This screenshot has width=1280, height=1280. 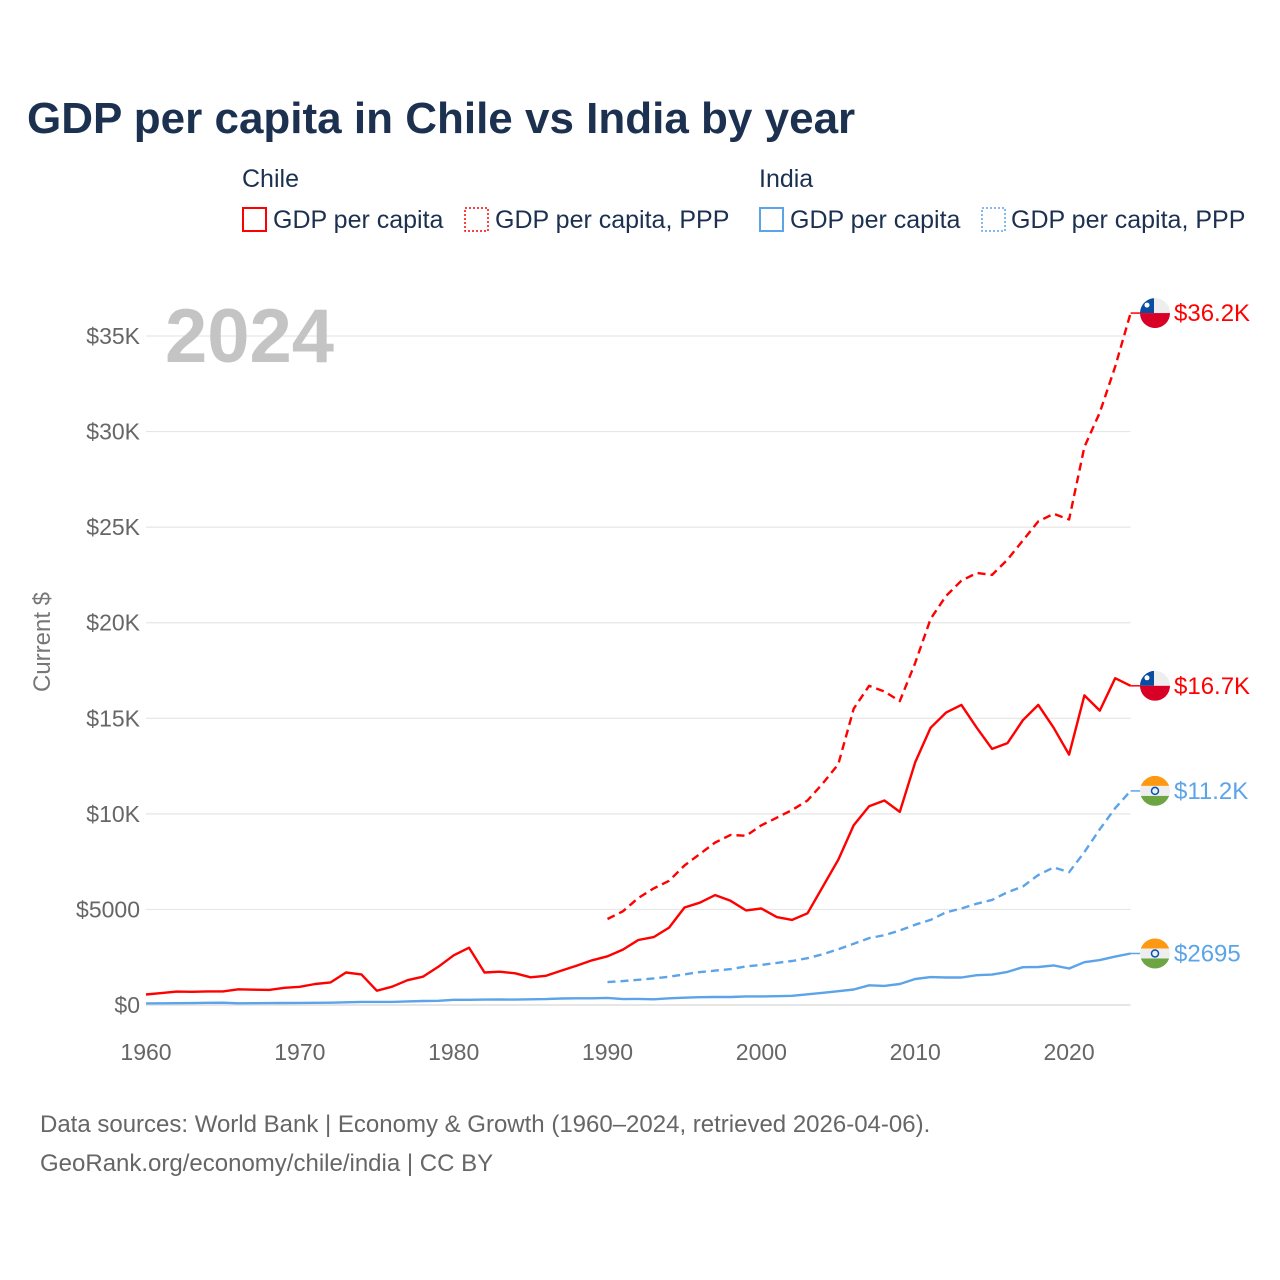 I want to click on chart-title: GDP per capita in Chile vs India by year, so click(x=441, y=118).